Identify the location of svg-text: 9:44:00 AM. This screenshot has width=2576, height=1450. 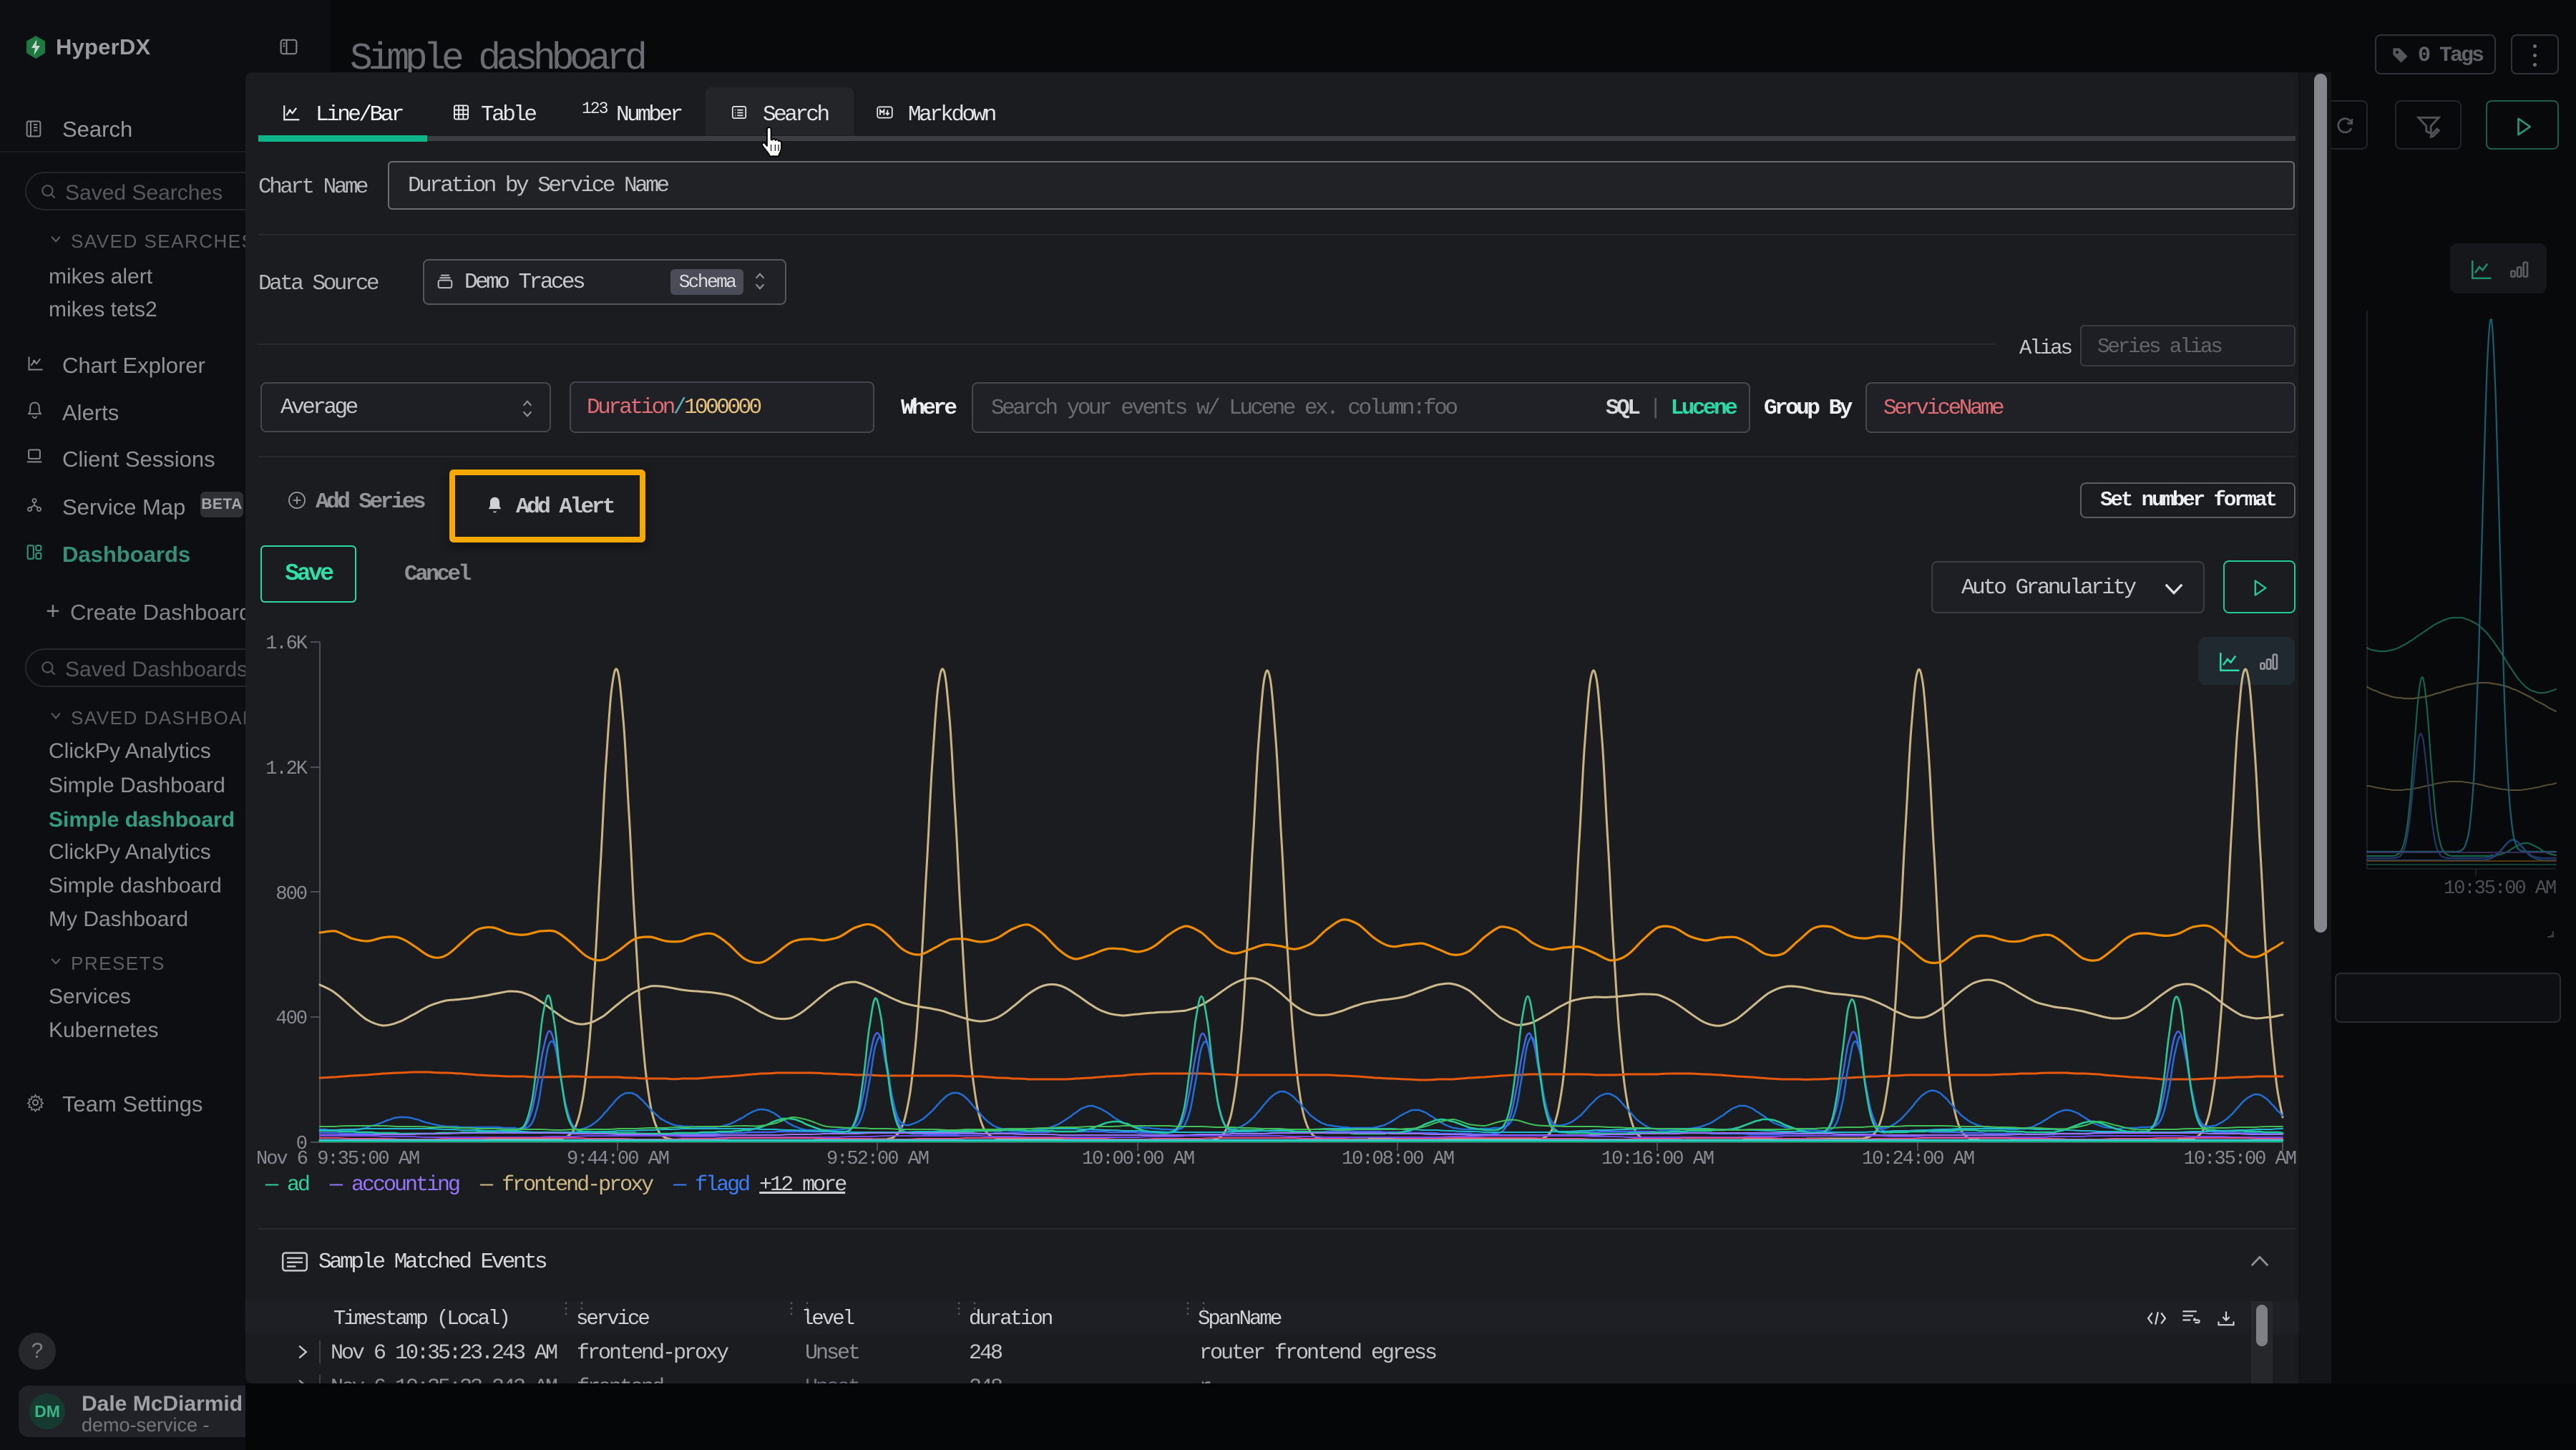
(618, 1159).